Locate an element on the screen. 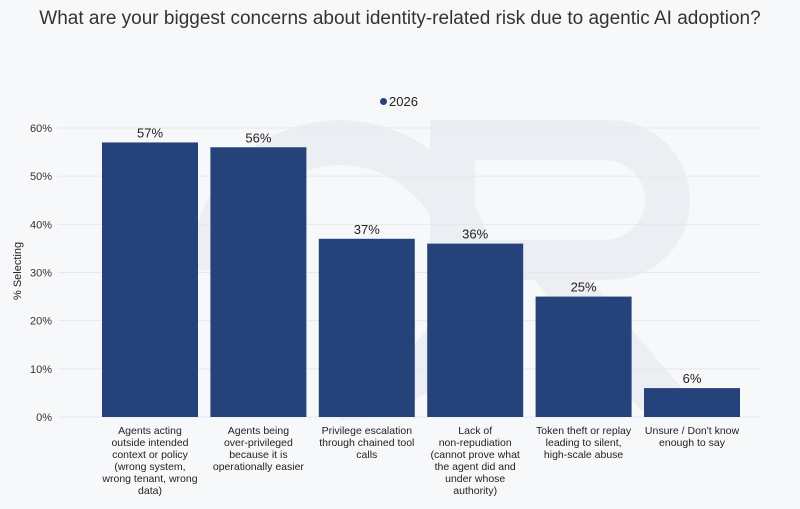  data-label: 36% is located at coordinates (475, 234).